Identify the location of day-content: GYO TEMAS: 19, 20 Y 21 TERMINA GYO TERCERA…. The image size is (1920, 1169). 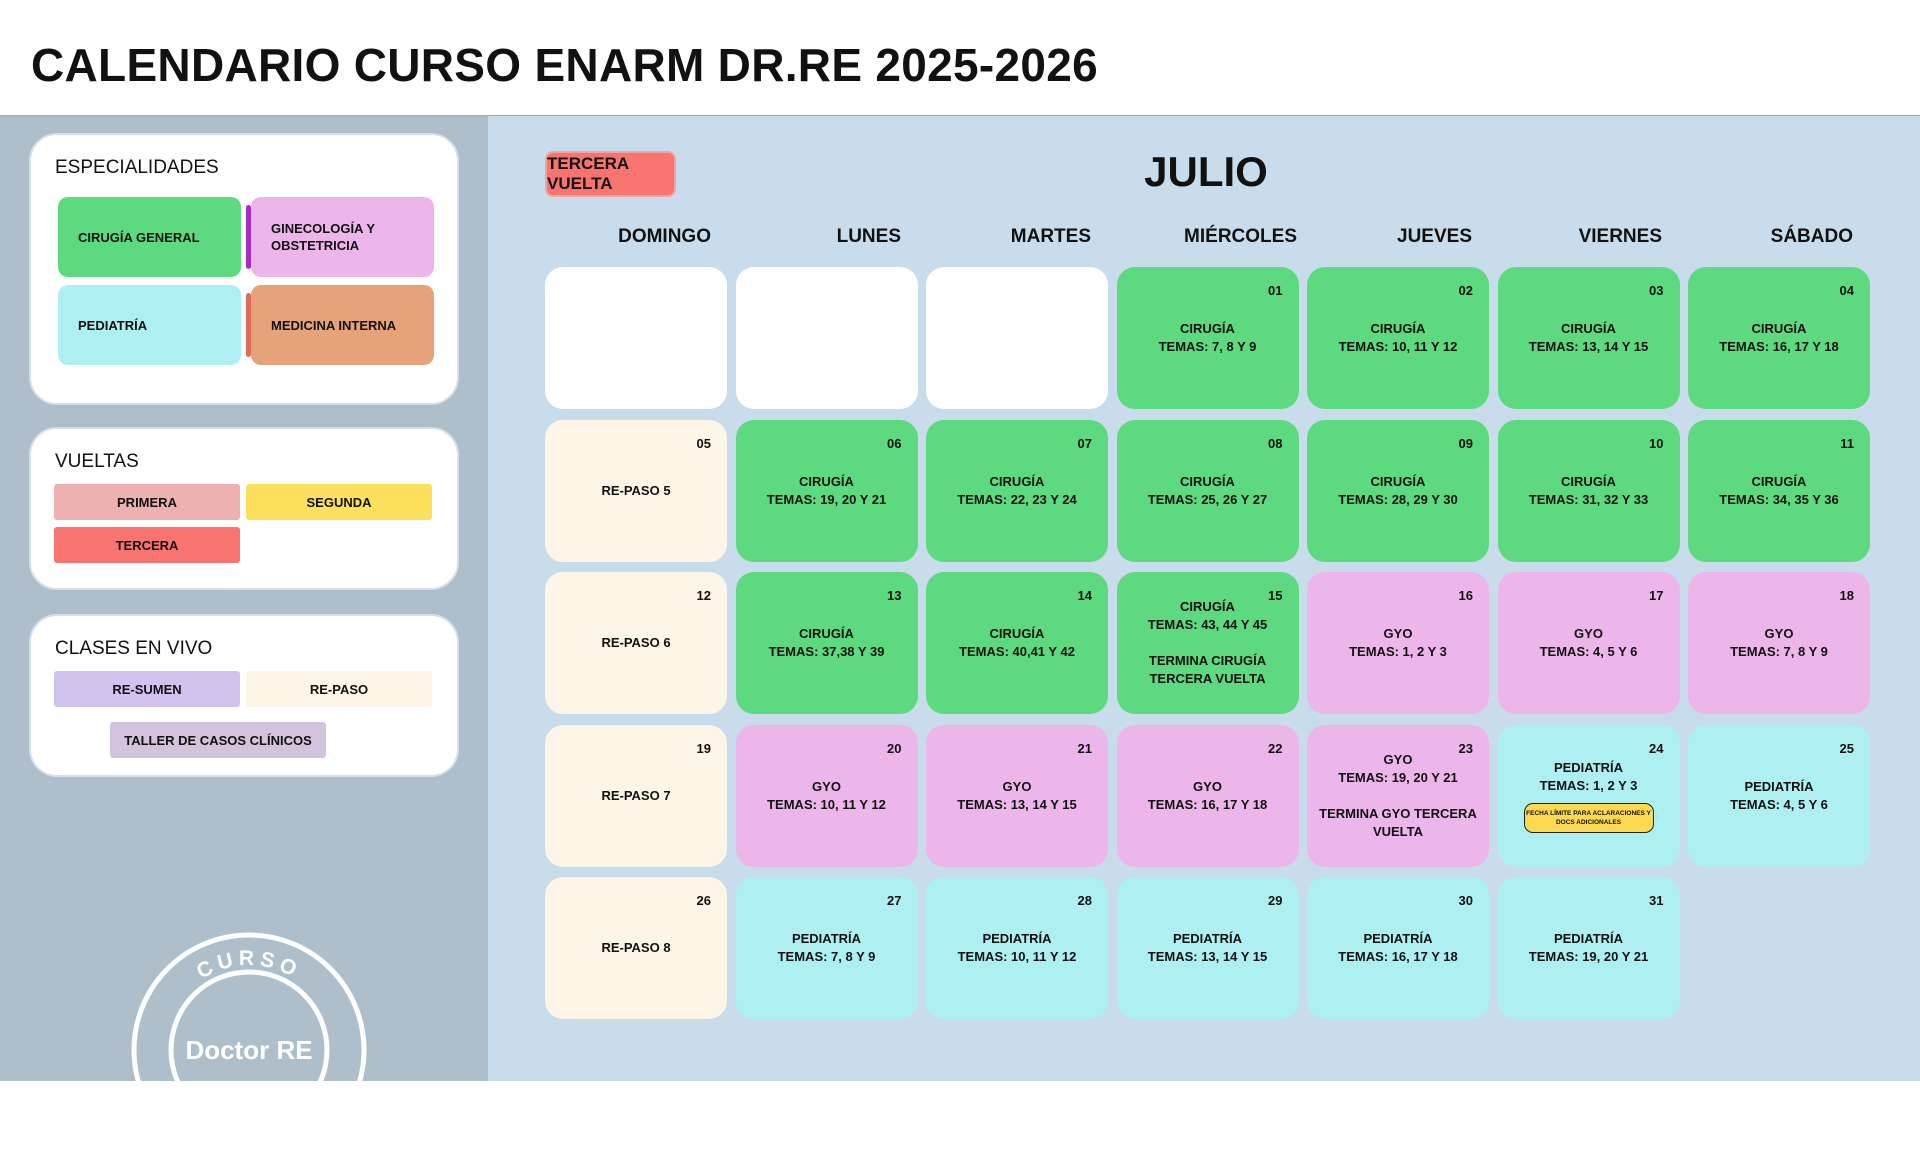
(1398, 796).